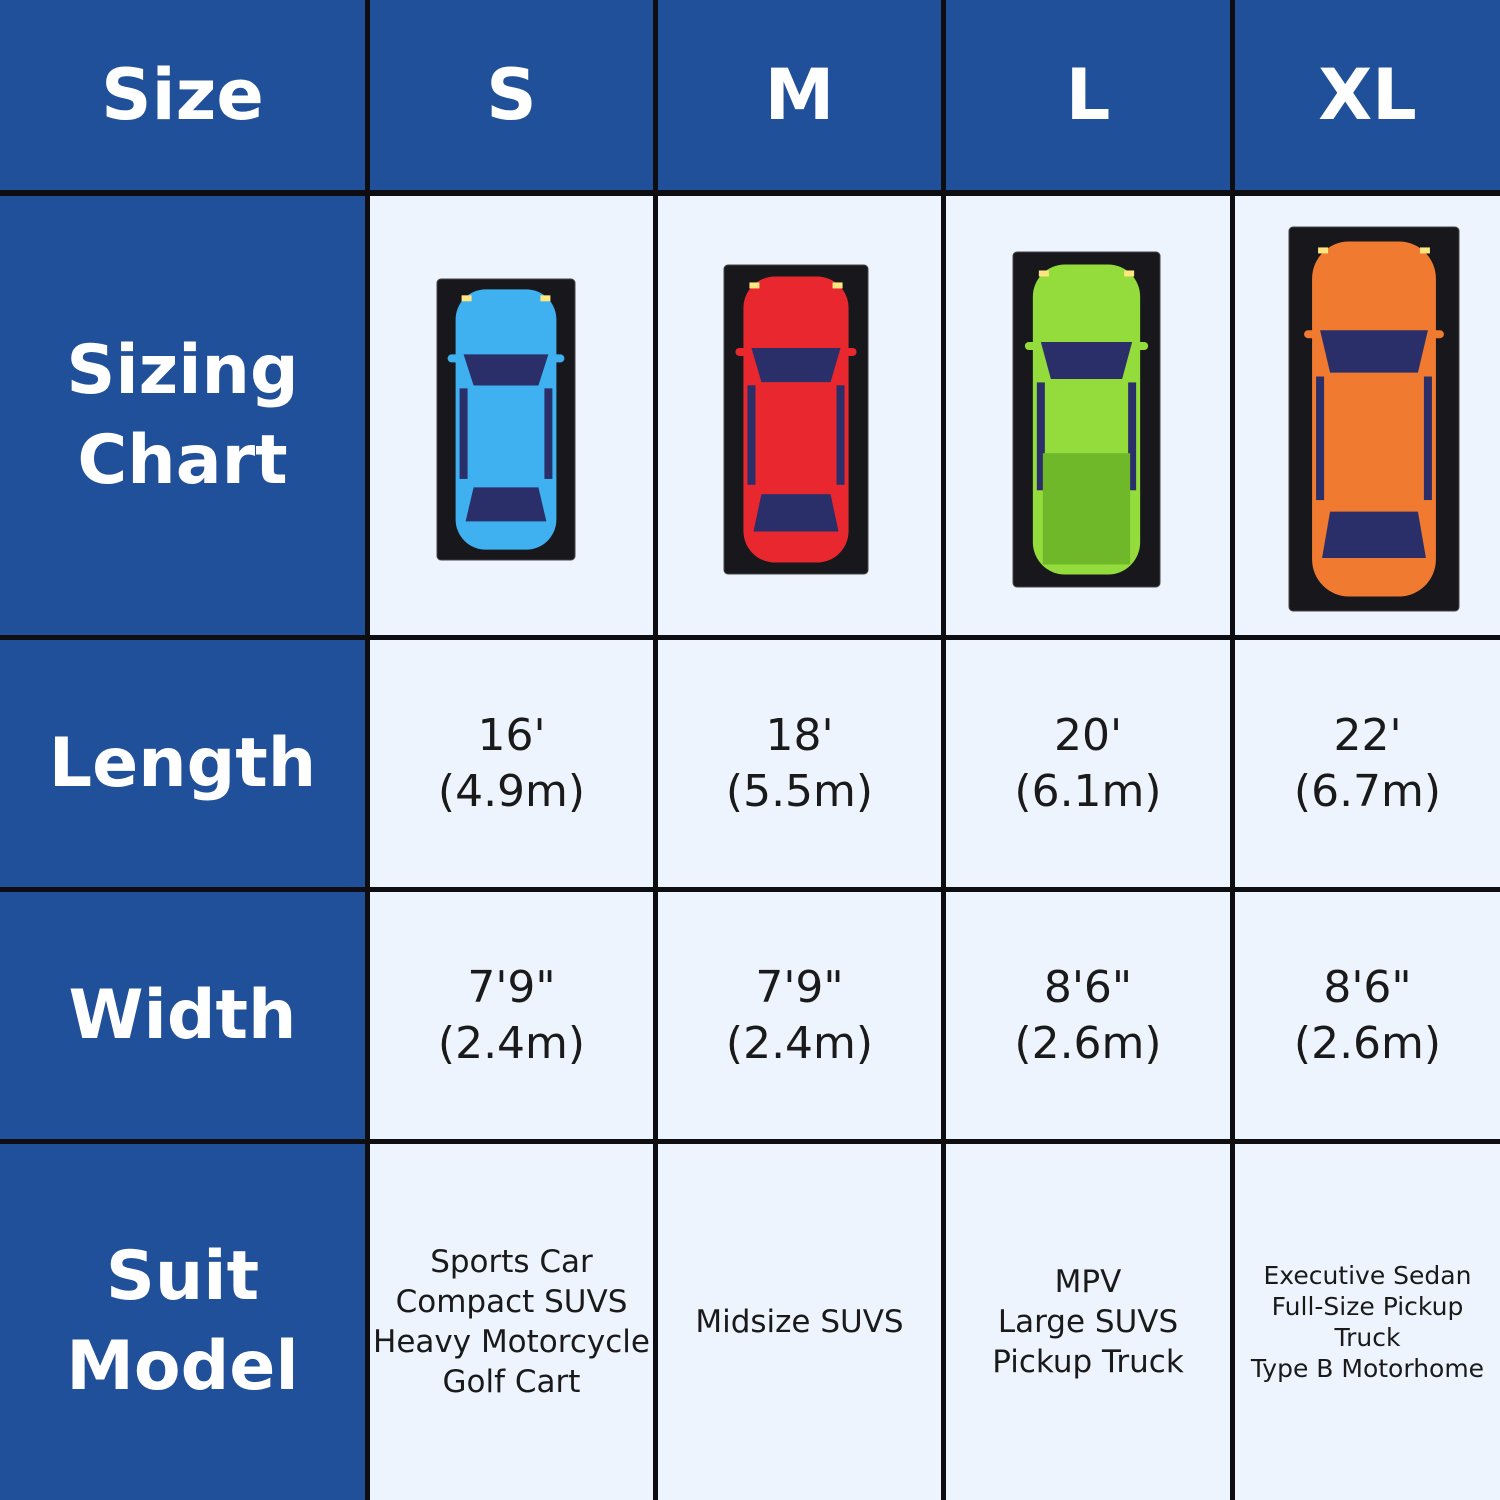 Image resolution: width=1500 pixels, height=1500 pixels. I want to click on length-line: (6.1m), so click(1088, 791).